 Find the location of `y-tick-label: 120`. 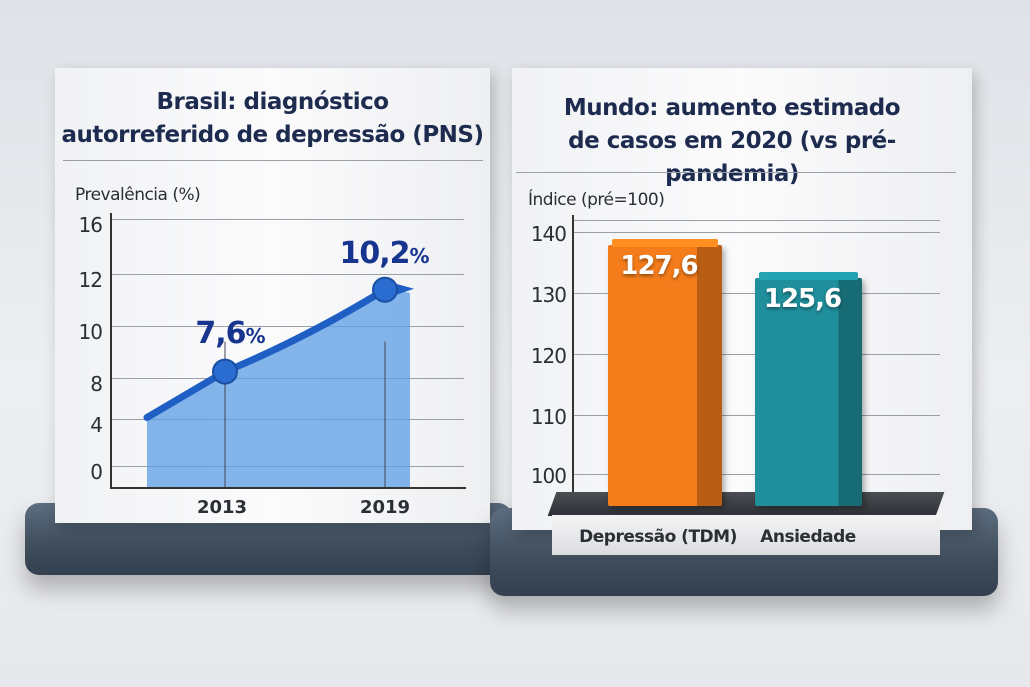

y-tick-label: 120 is located at coordinates (548, 356).